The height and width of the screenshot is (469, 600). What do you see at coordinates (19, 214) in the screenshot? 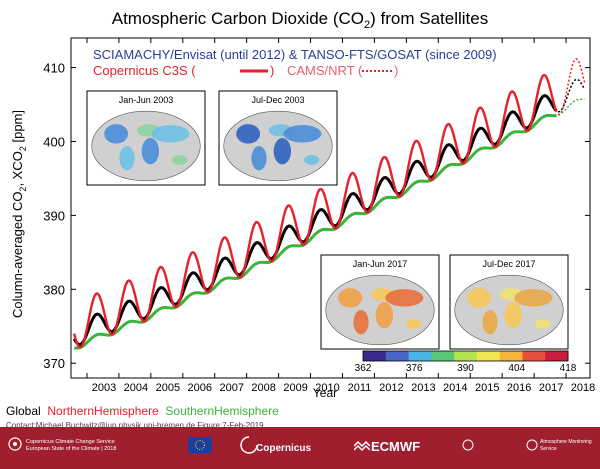
I see `y-axis-label: Column-averaged CO2, XCO2 [ppm]` at bounding box center [19, 214].